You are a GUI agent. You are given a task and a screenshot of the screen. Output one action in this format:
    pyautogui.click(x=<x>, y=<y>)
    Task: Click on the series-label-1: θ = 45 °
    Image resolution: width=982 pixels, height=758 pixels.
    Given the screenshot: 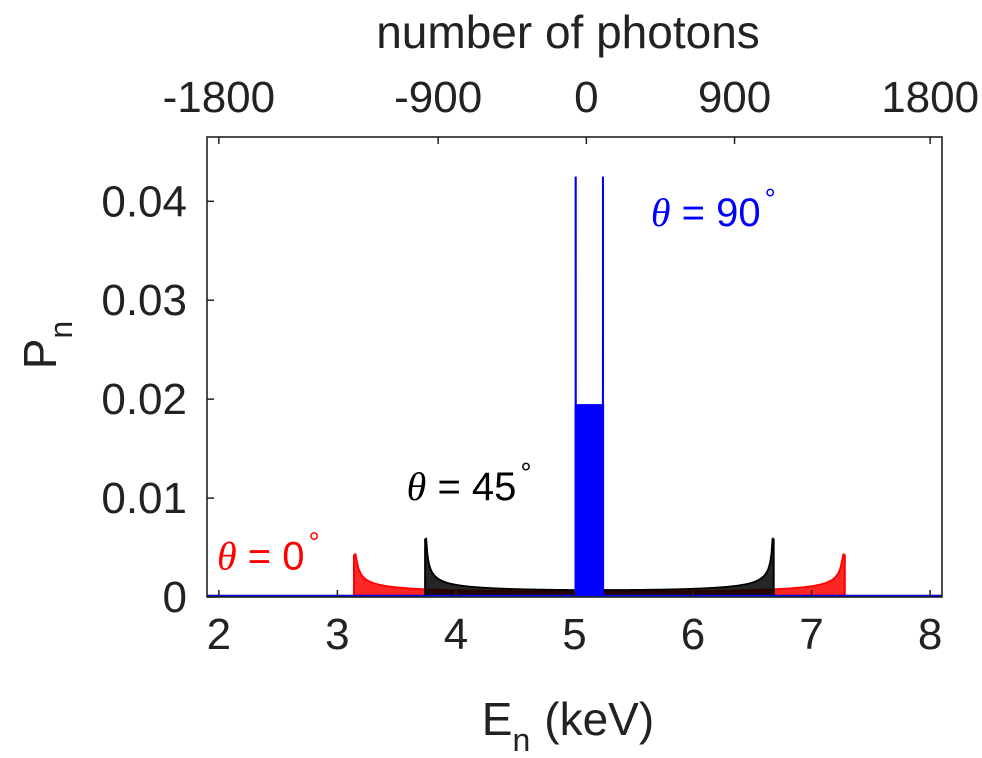 What is the action you would take?
    pyautogui.click(x=469, y=483)
    